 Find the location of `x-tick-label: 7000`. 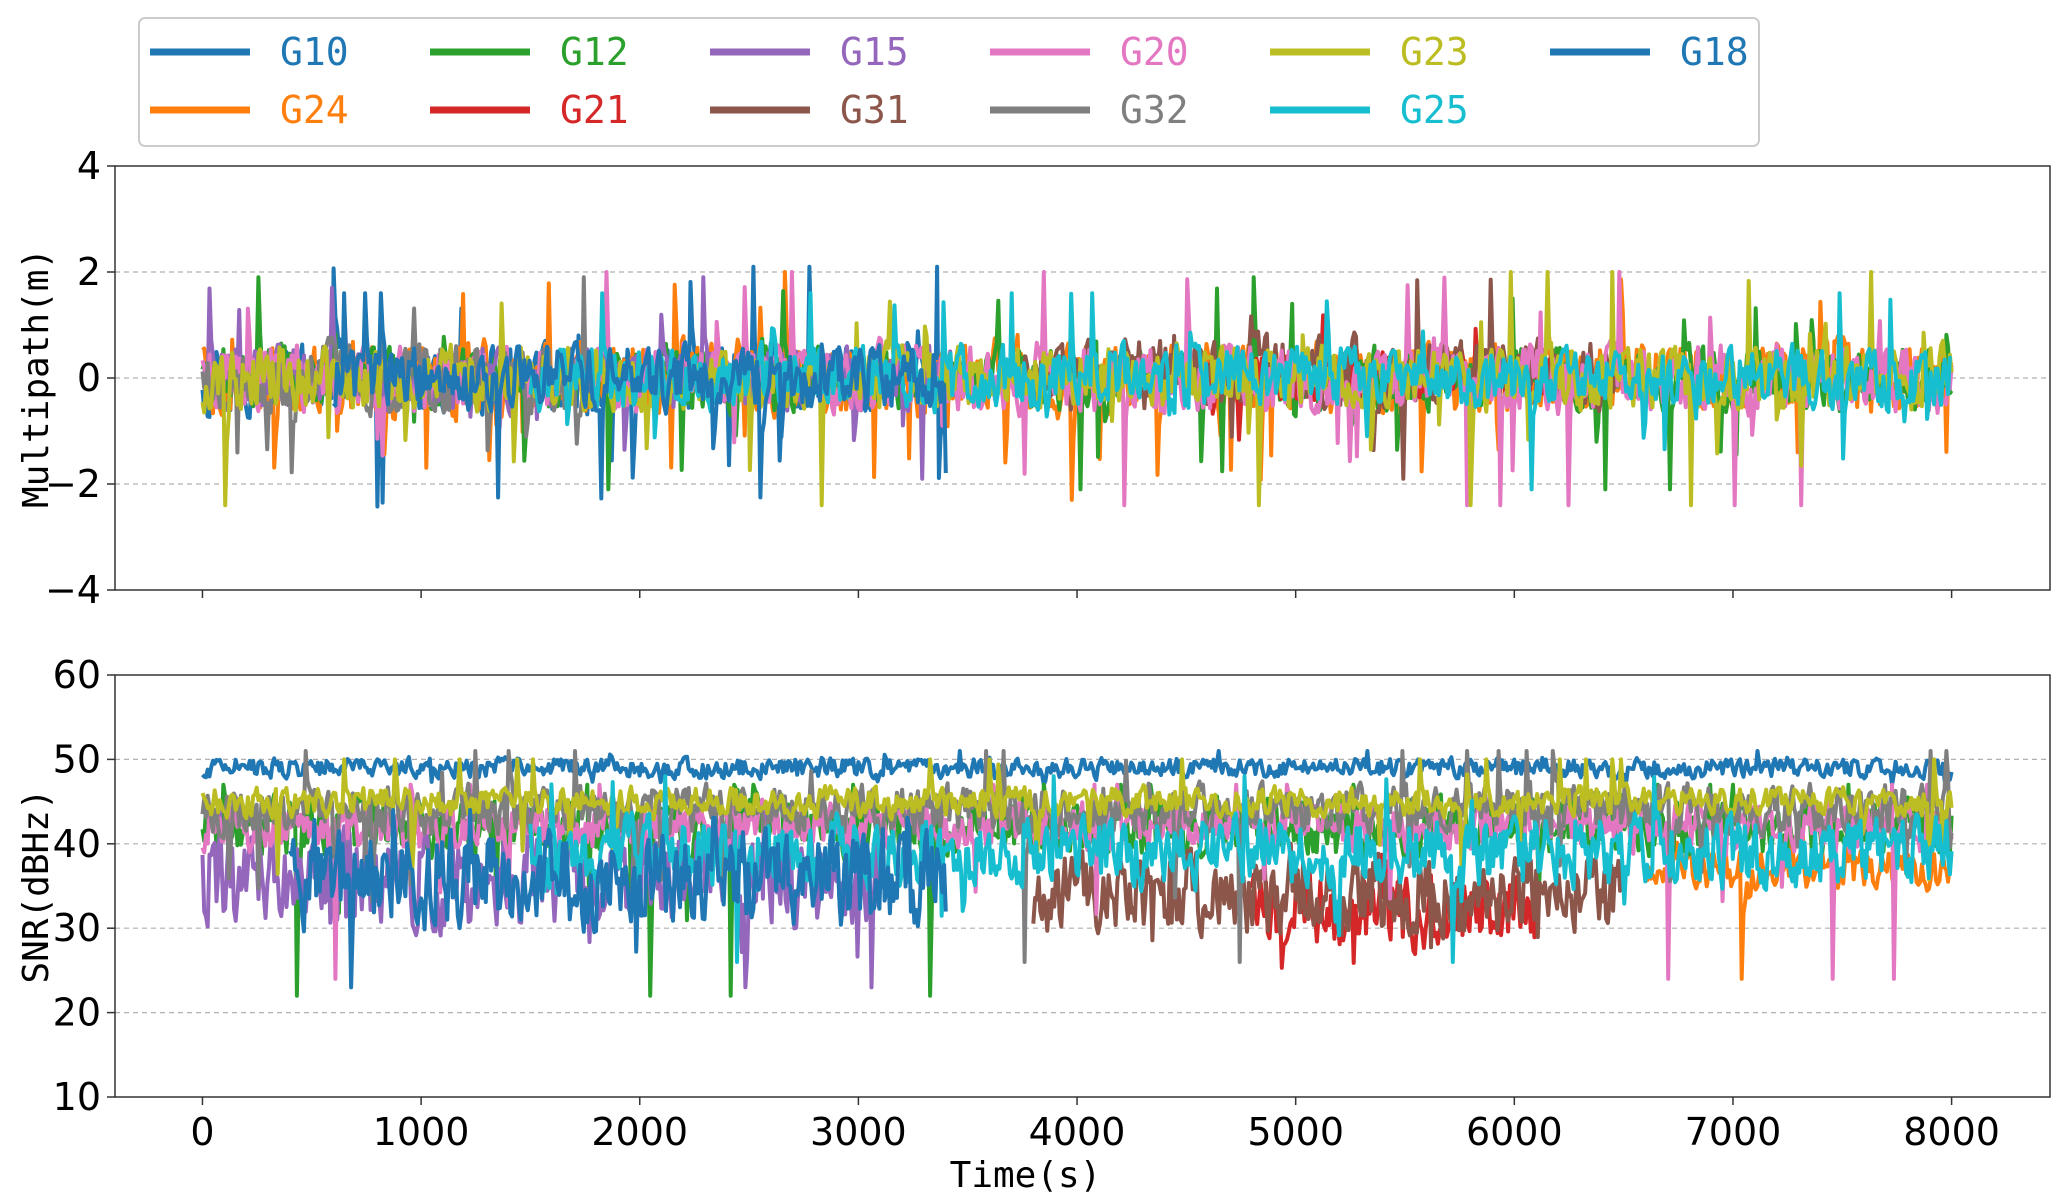

x-tick-label: 7000 is located at coordinates (1733, 1132).